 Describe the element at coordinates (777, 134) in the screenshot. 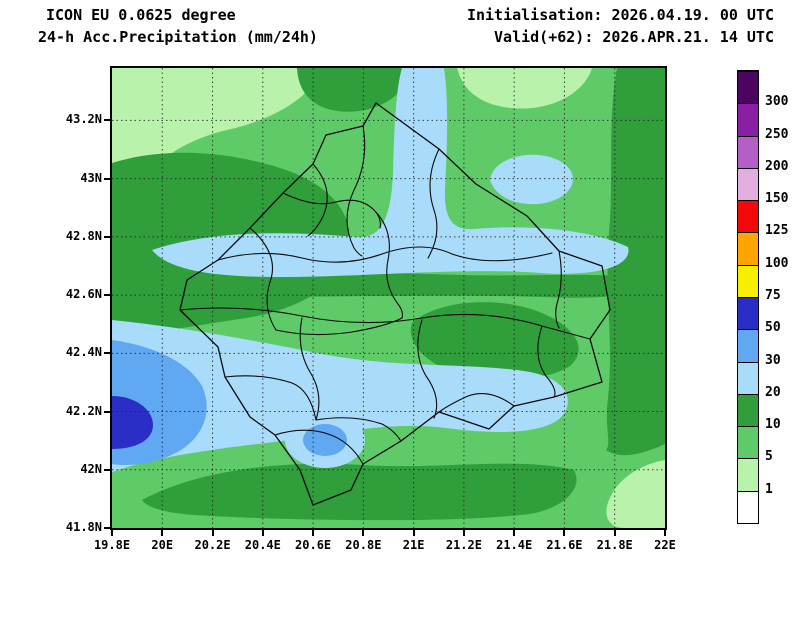

I see `colorbar-label: 250` at that location.